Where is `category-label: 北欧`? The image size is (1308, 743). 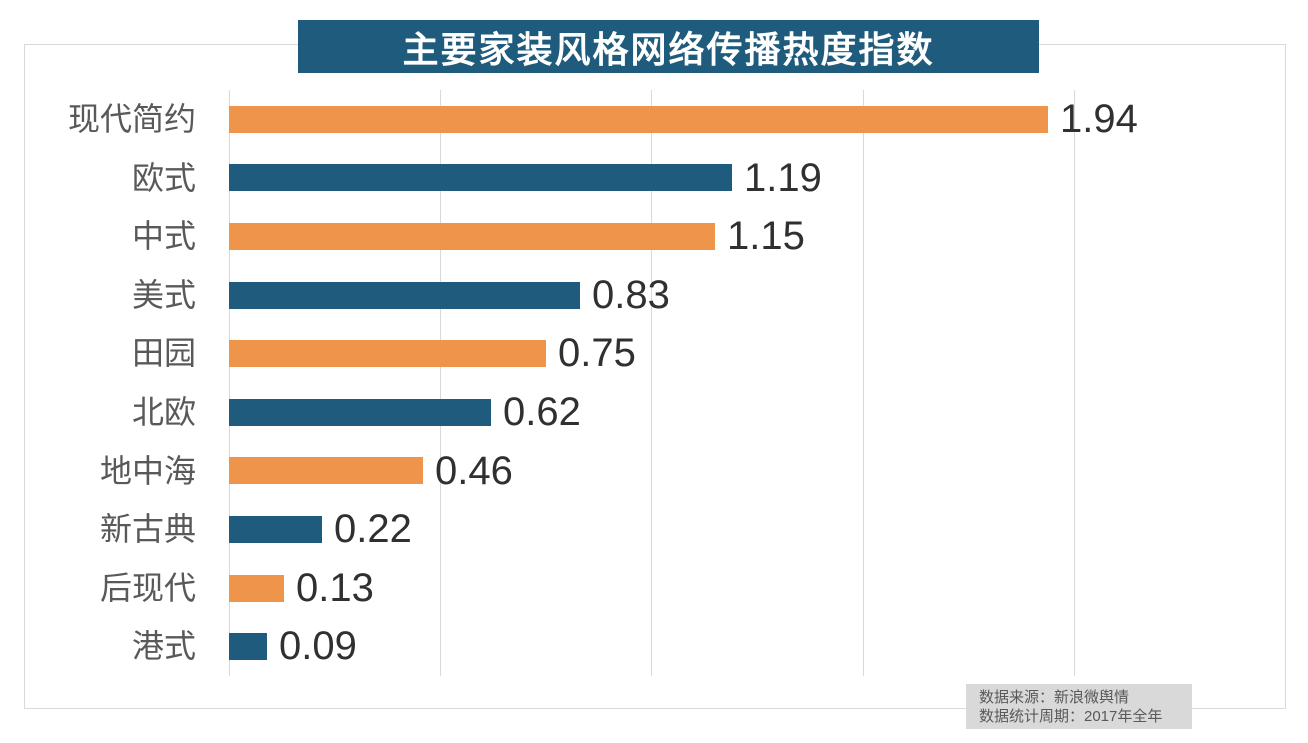
category-label: 北欧 is located at coordinates (163, 412).